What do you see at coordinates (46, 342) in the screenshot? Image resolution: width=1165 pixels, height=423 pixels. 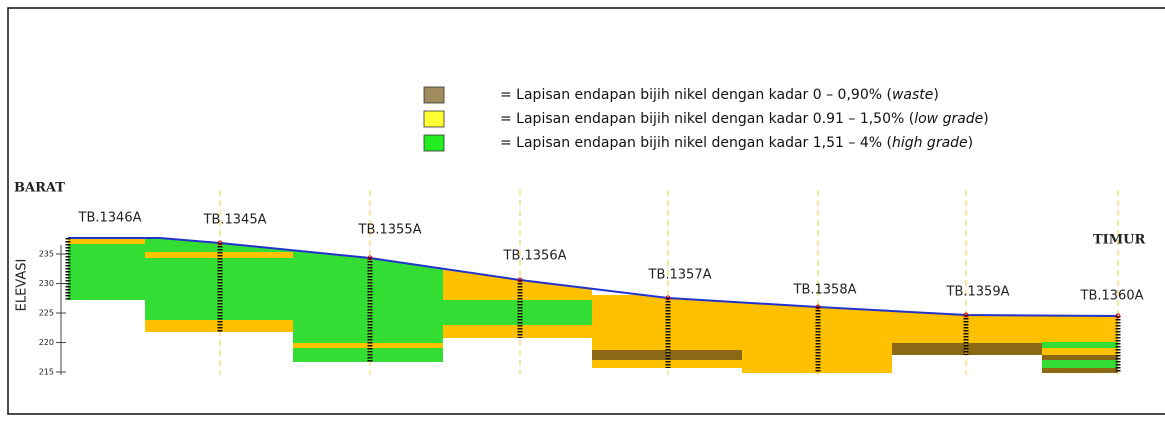 I see `tick-label: 220` at bounding box center [46, 342].